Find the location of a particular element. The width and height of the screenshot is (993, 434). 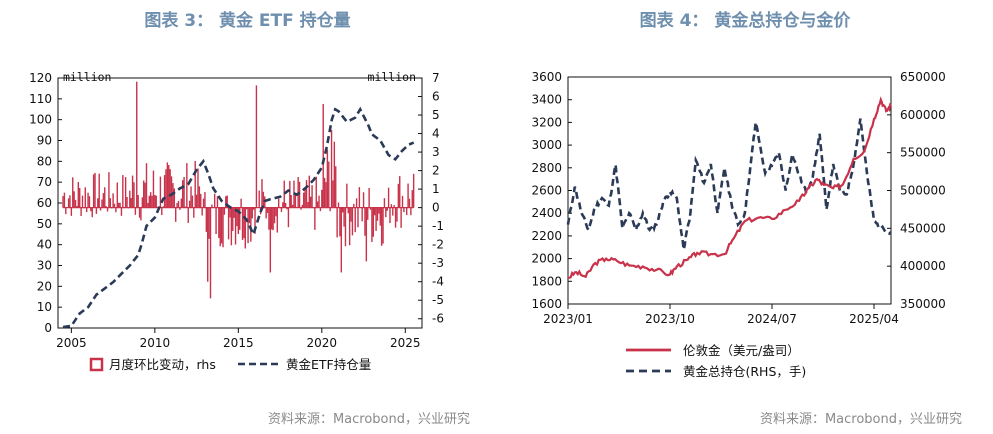

chart2-x-tick-label: 2023/10 is located at coordinates (670, 319).